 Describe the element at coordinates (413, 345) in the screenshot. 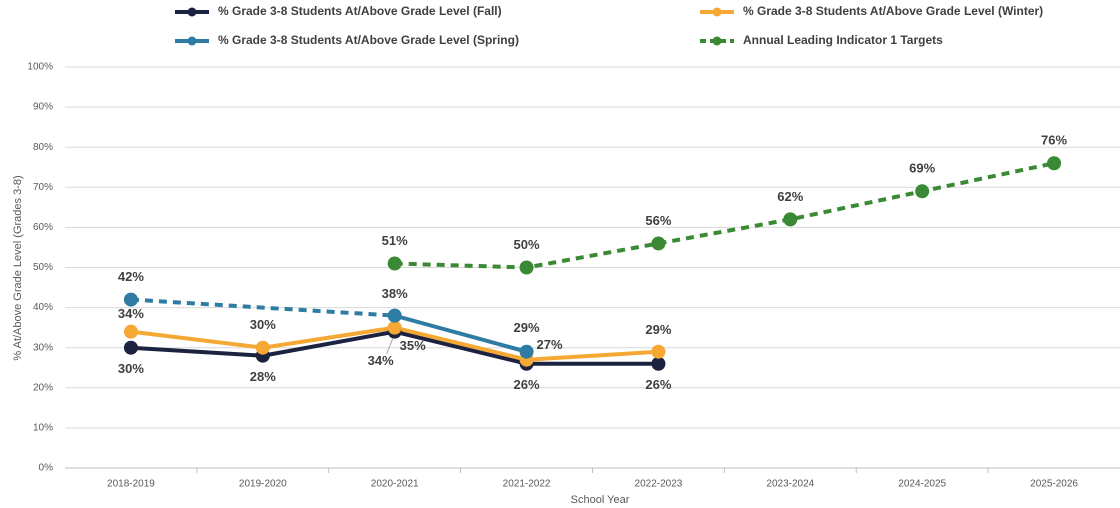

I see `data-label: 35%` at that location.